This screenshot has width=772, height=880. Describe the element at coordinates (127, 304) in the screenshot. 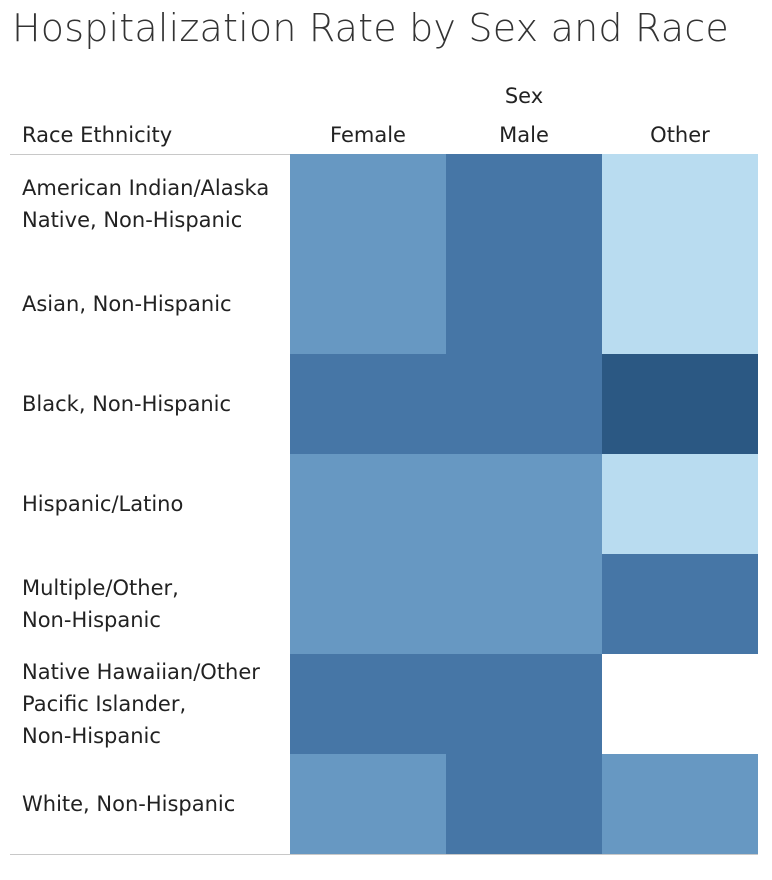

I see `row-label: Asian, Non-Hispanic` at that location.